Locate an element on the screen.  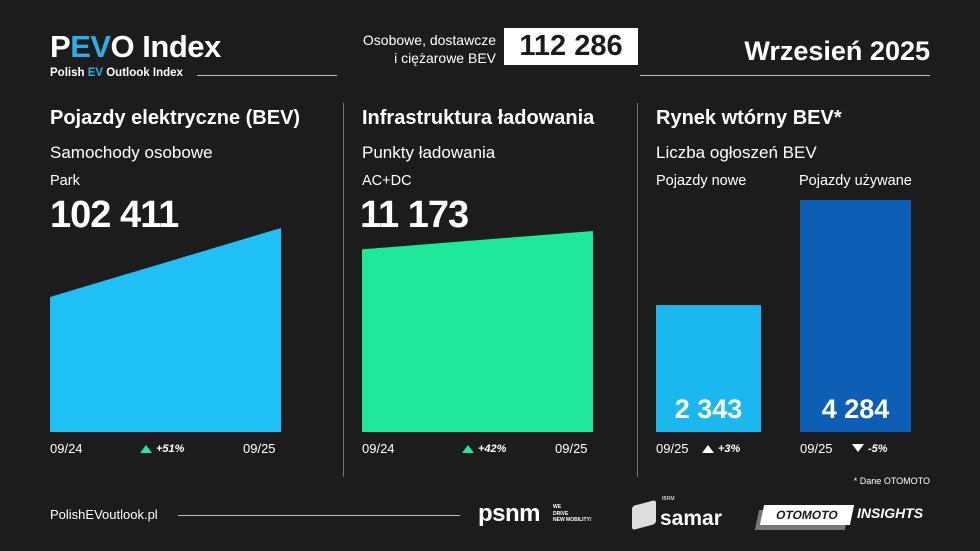
change-label: +42% is located at coordinates (484, 449).